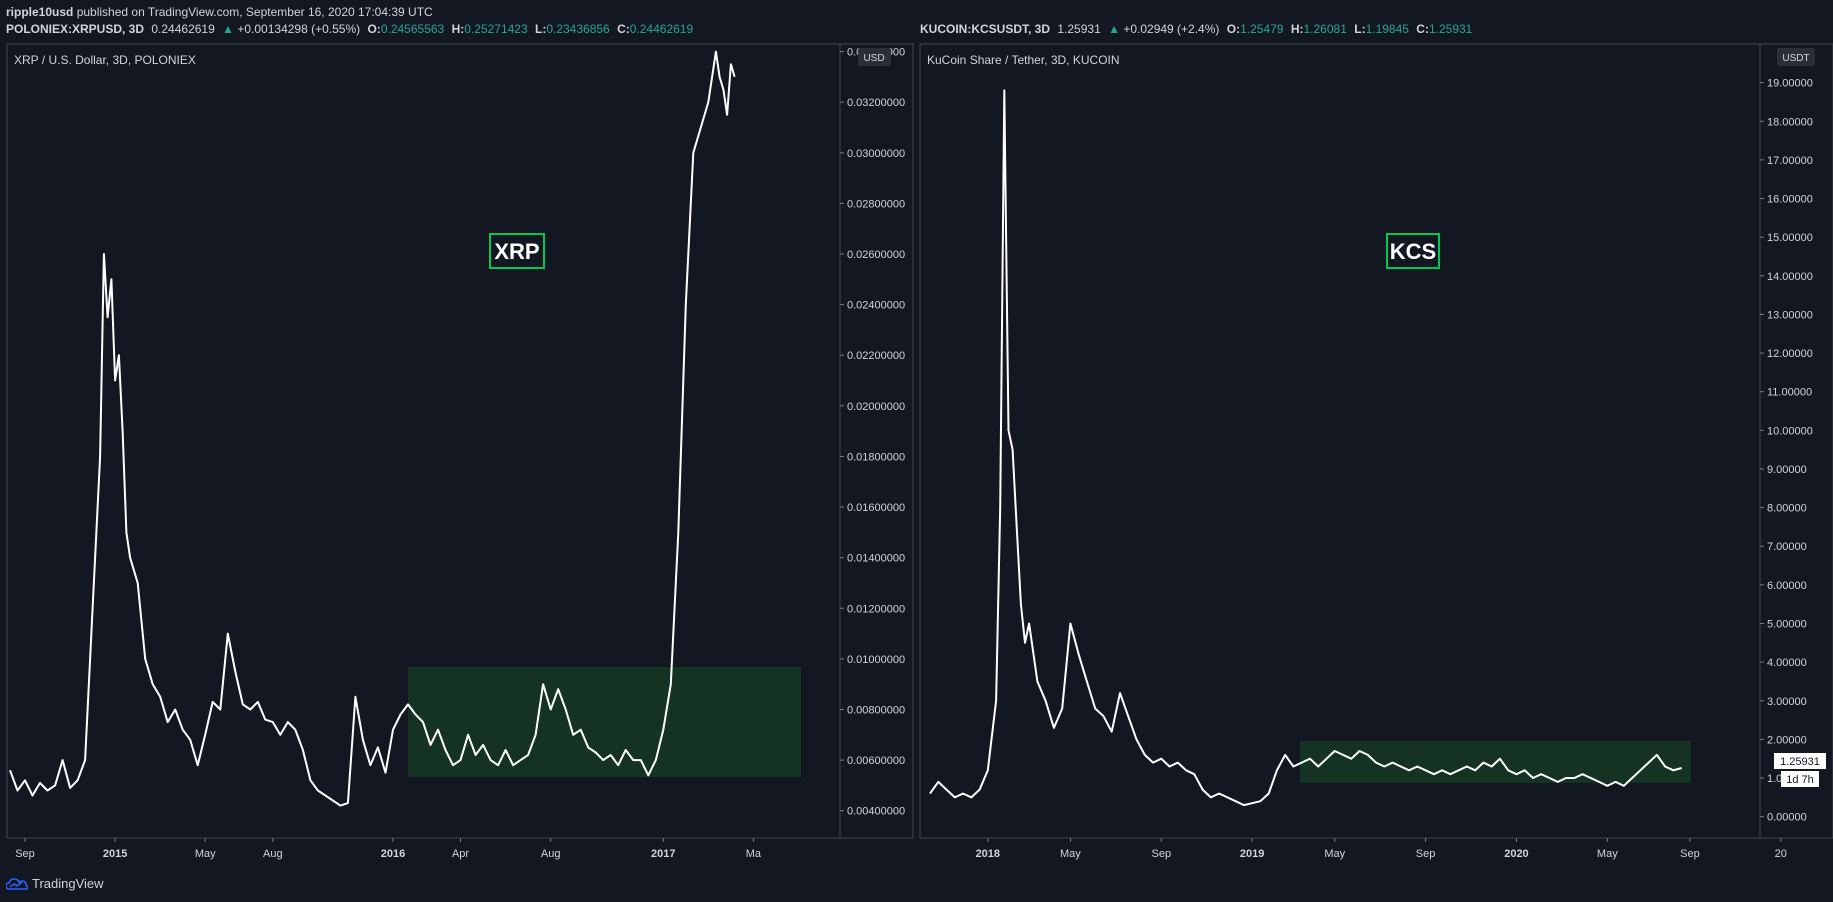 The image size is (1833, 902). I want to click on footer: TradingView, so click(916, 886).